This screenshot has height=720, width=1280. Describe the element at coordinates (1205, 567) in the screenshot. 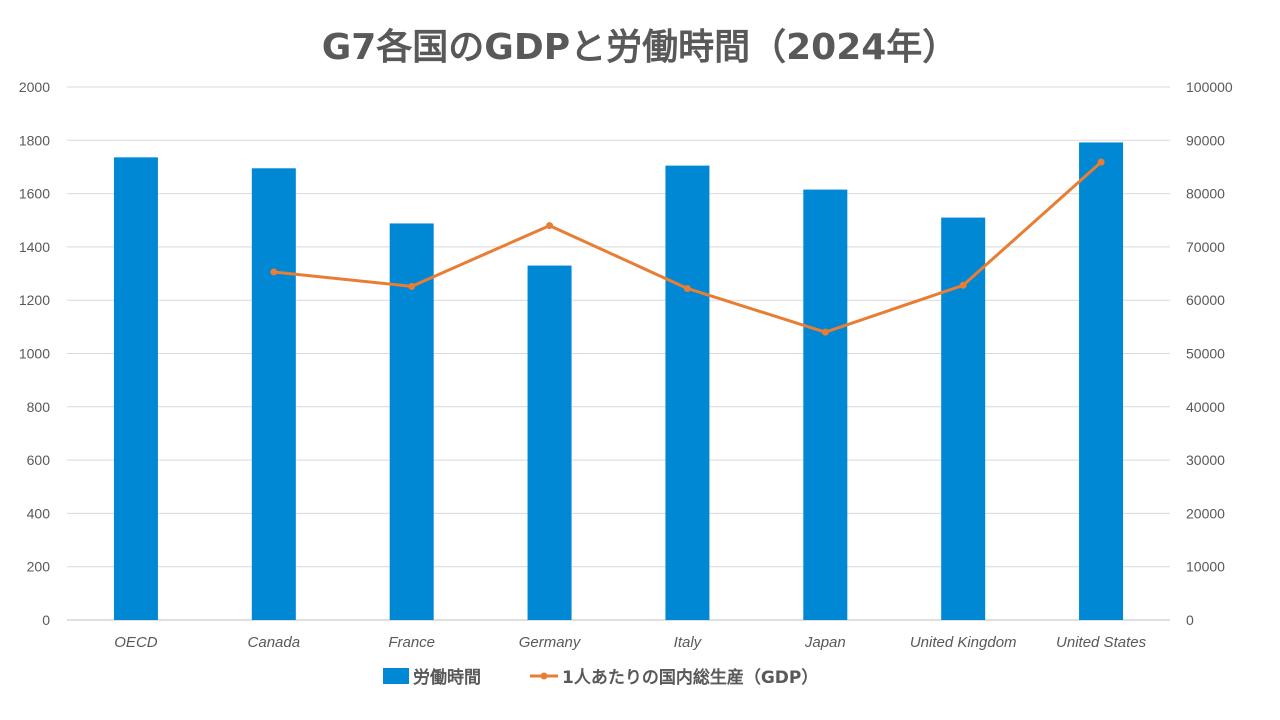

I see `right-tick-label: 10000` at that location.